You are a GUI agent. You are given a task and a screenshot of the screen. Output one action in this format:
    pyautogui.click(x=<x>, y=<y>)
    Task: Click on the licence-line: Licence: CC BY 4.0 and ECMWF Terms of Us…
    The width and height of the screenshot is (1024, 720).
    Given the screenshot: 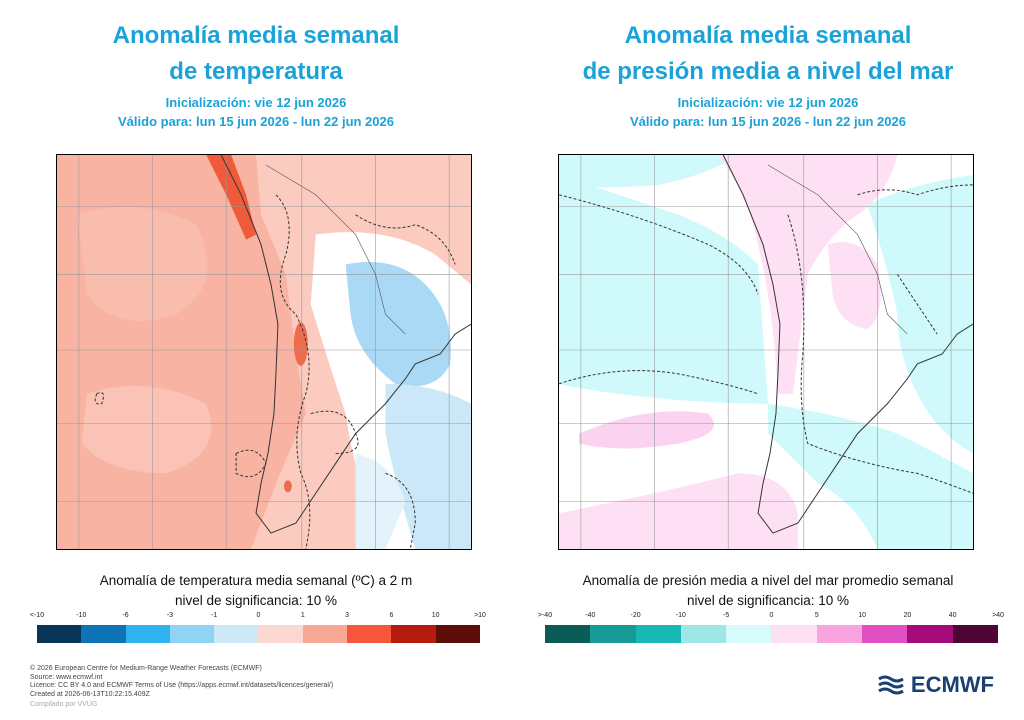 What is the action you would take?
    pyautogui.click(x=182, y=685)
    